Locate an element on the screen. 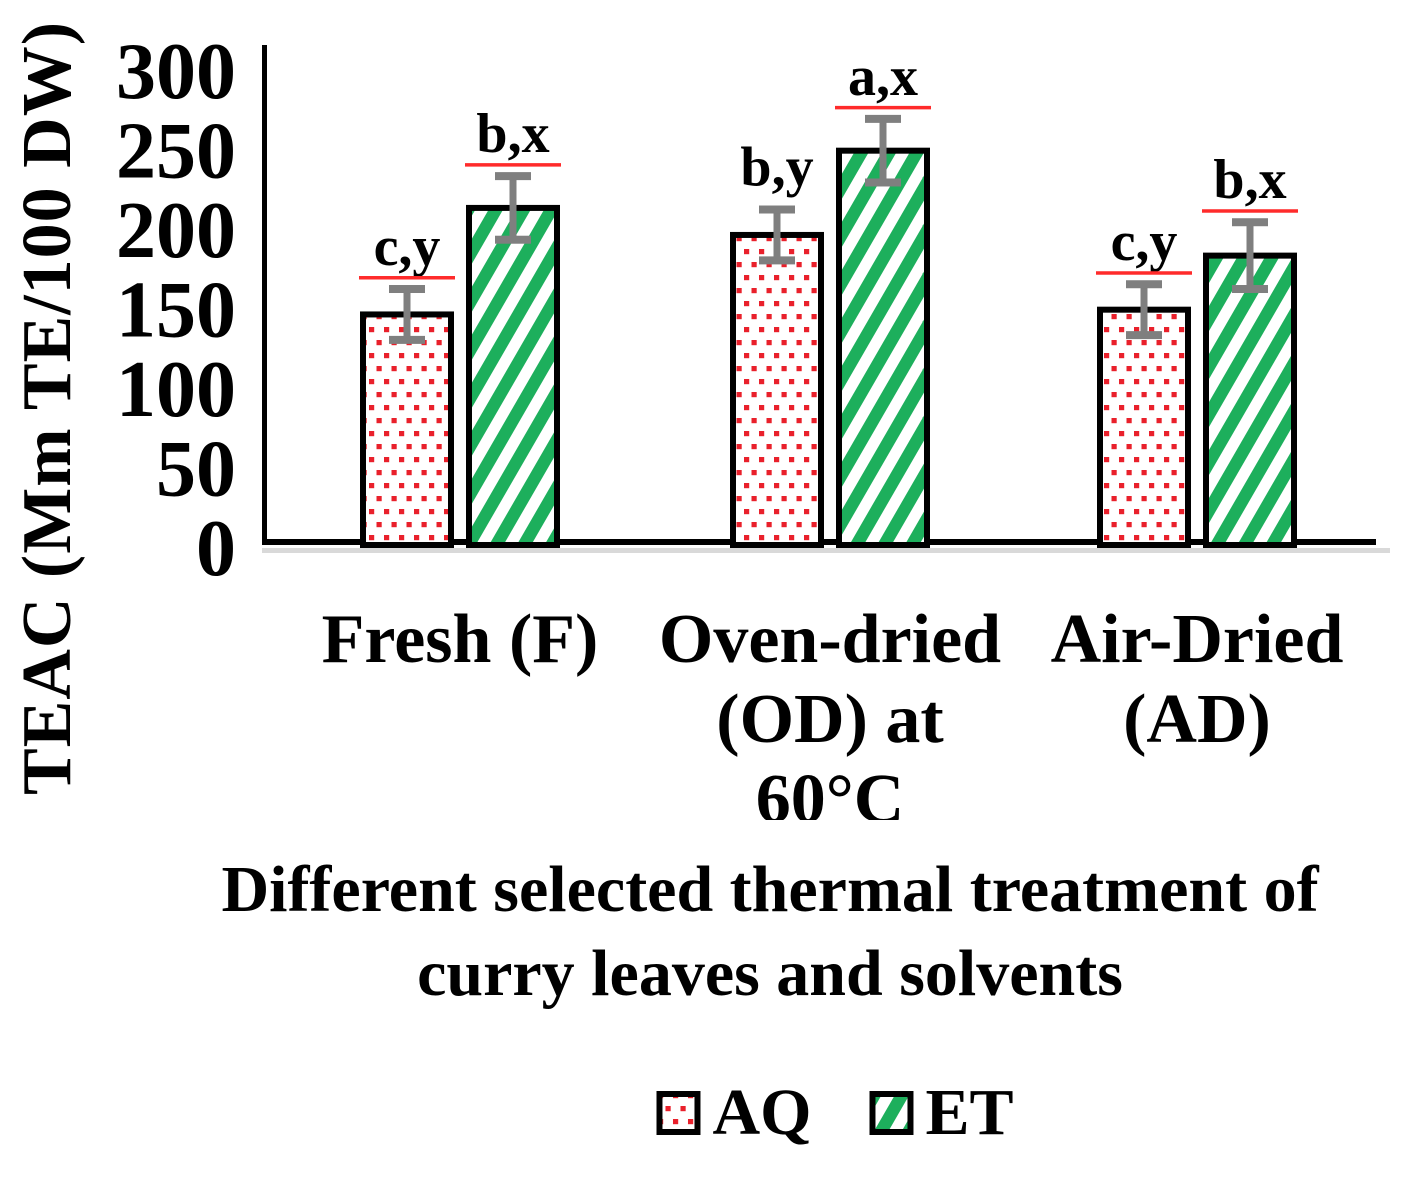 The width and height of the screenshot is (1406, 1185). significance-label-aq-0: c,y is located at coordinates (407, 247).